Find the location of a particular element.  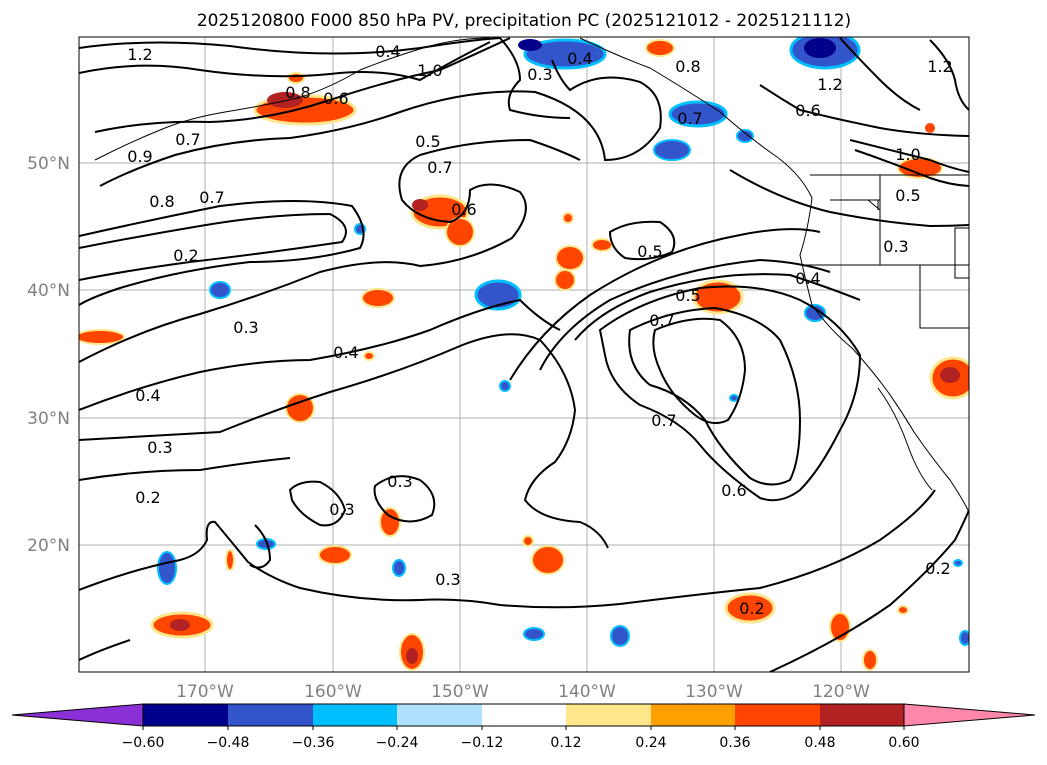

contour-label: 0.9 is located at coordinates (139, 156).